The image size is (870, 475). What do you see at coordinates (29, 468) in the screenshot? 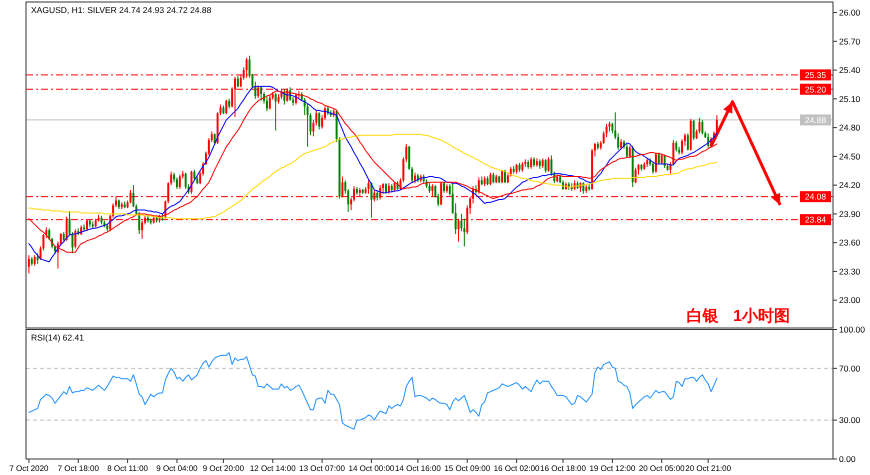
I see `x-tick-label: 7 Oct 2020` at bounding box center [29, 468].